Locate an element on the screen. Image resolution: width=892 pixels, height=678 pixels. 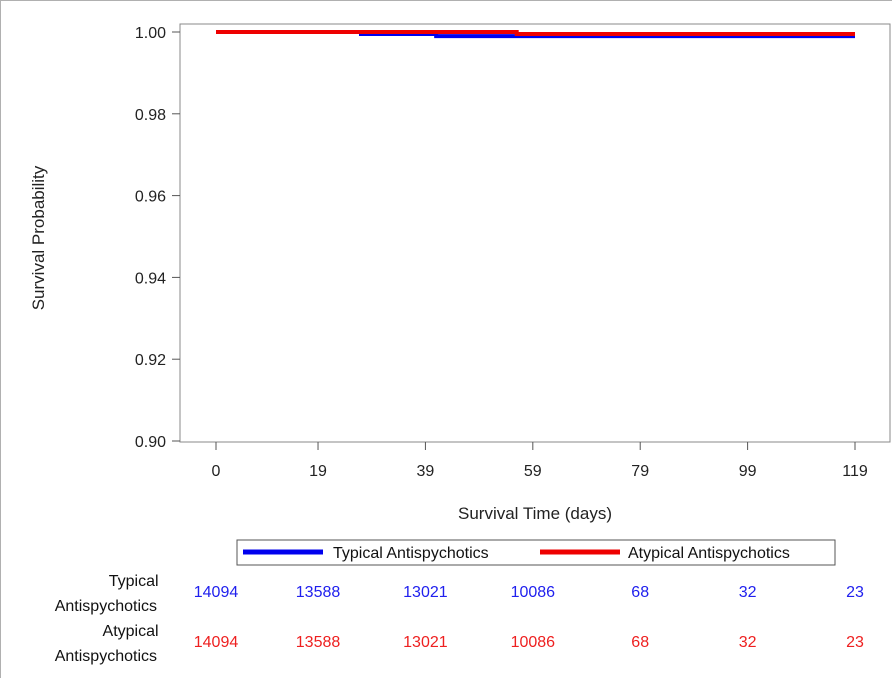
y-tick-label: 0.90 is located at coordinates (150, 442).